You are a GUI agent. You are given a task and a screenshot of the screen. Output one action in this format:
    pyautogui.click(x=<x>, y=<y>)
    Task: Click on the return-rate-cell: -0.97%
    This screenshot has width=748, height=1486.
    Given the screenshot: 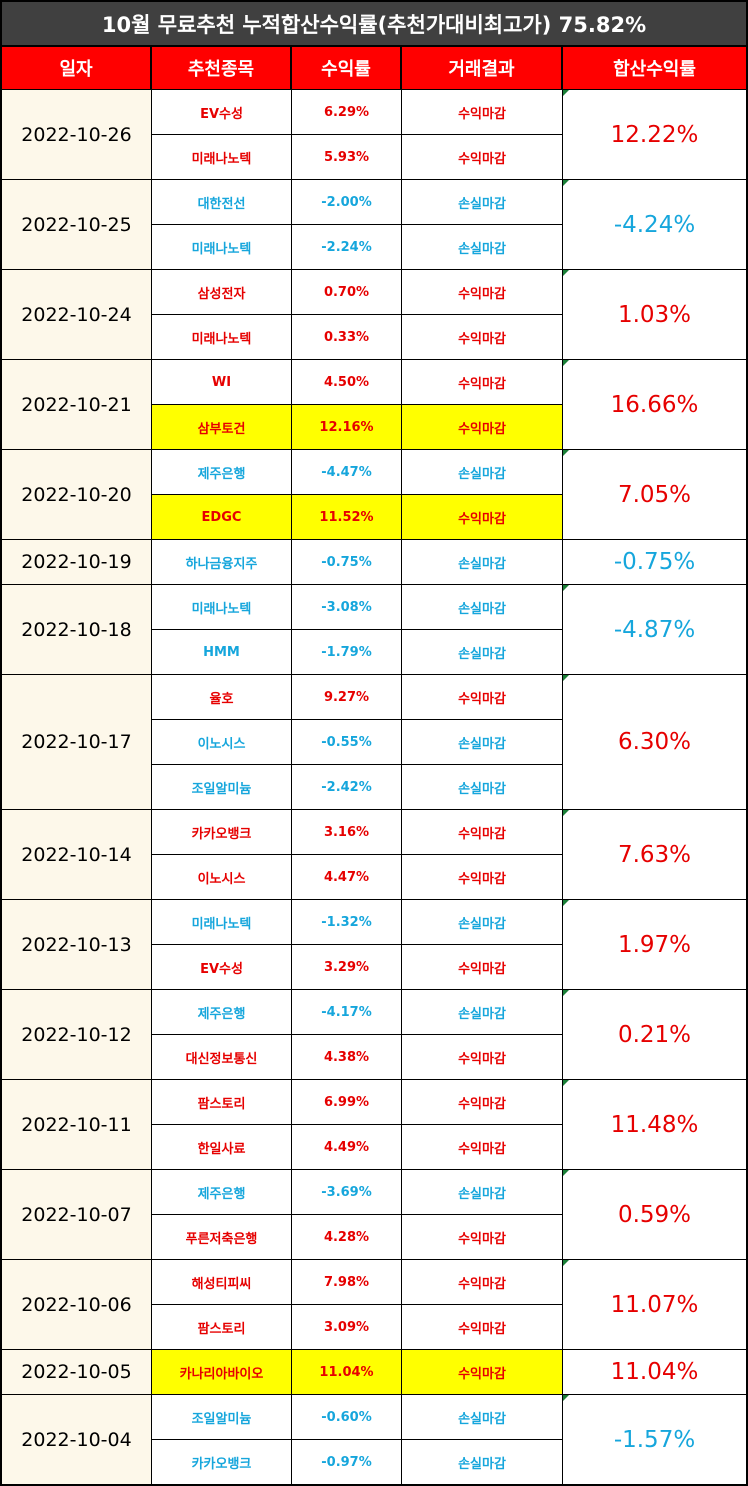 What is the action you would take?
    pyautogui.click(x=347, y=1462)
    